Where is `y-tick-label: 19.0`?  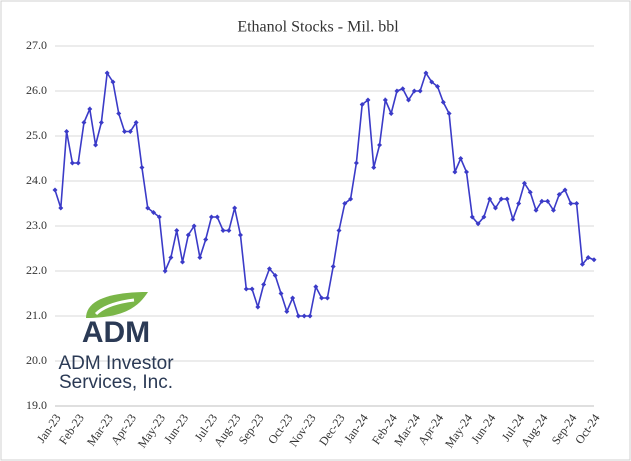
y-tick-label: 19.0 is located at coordinates (36, 405).